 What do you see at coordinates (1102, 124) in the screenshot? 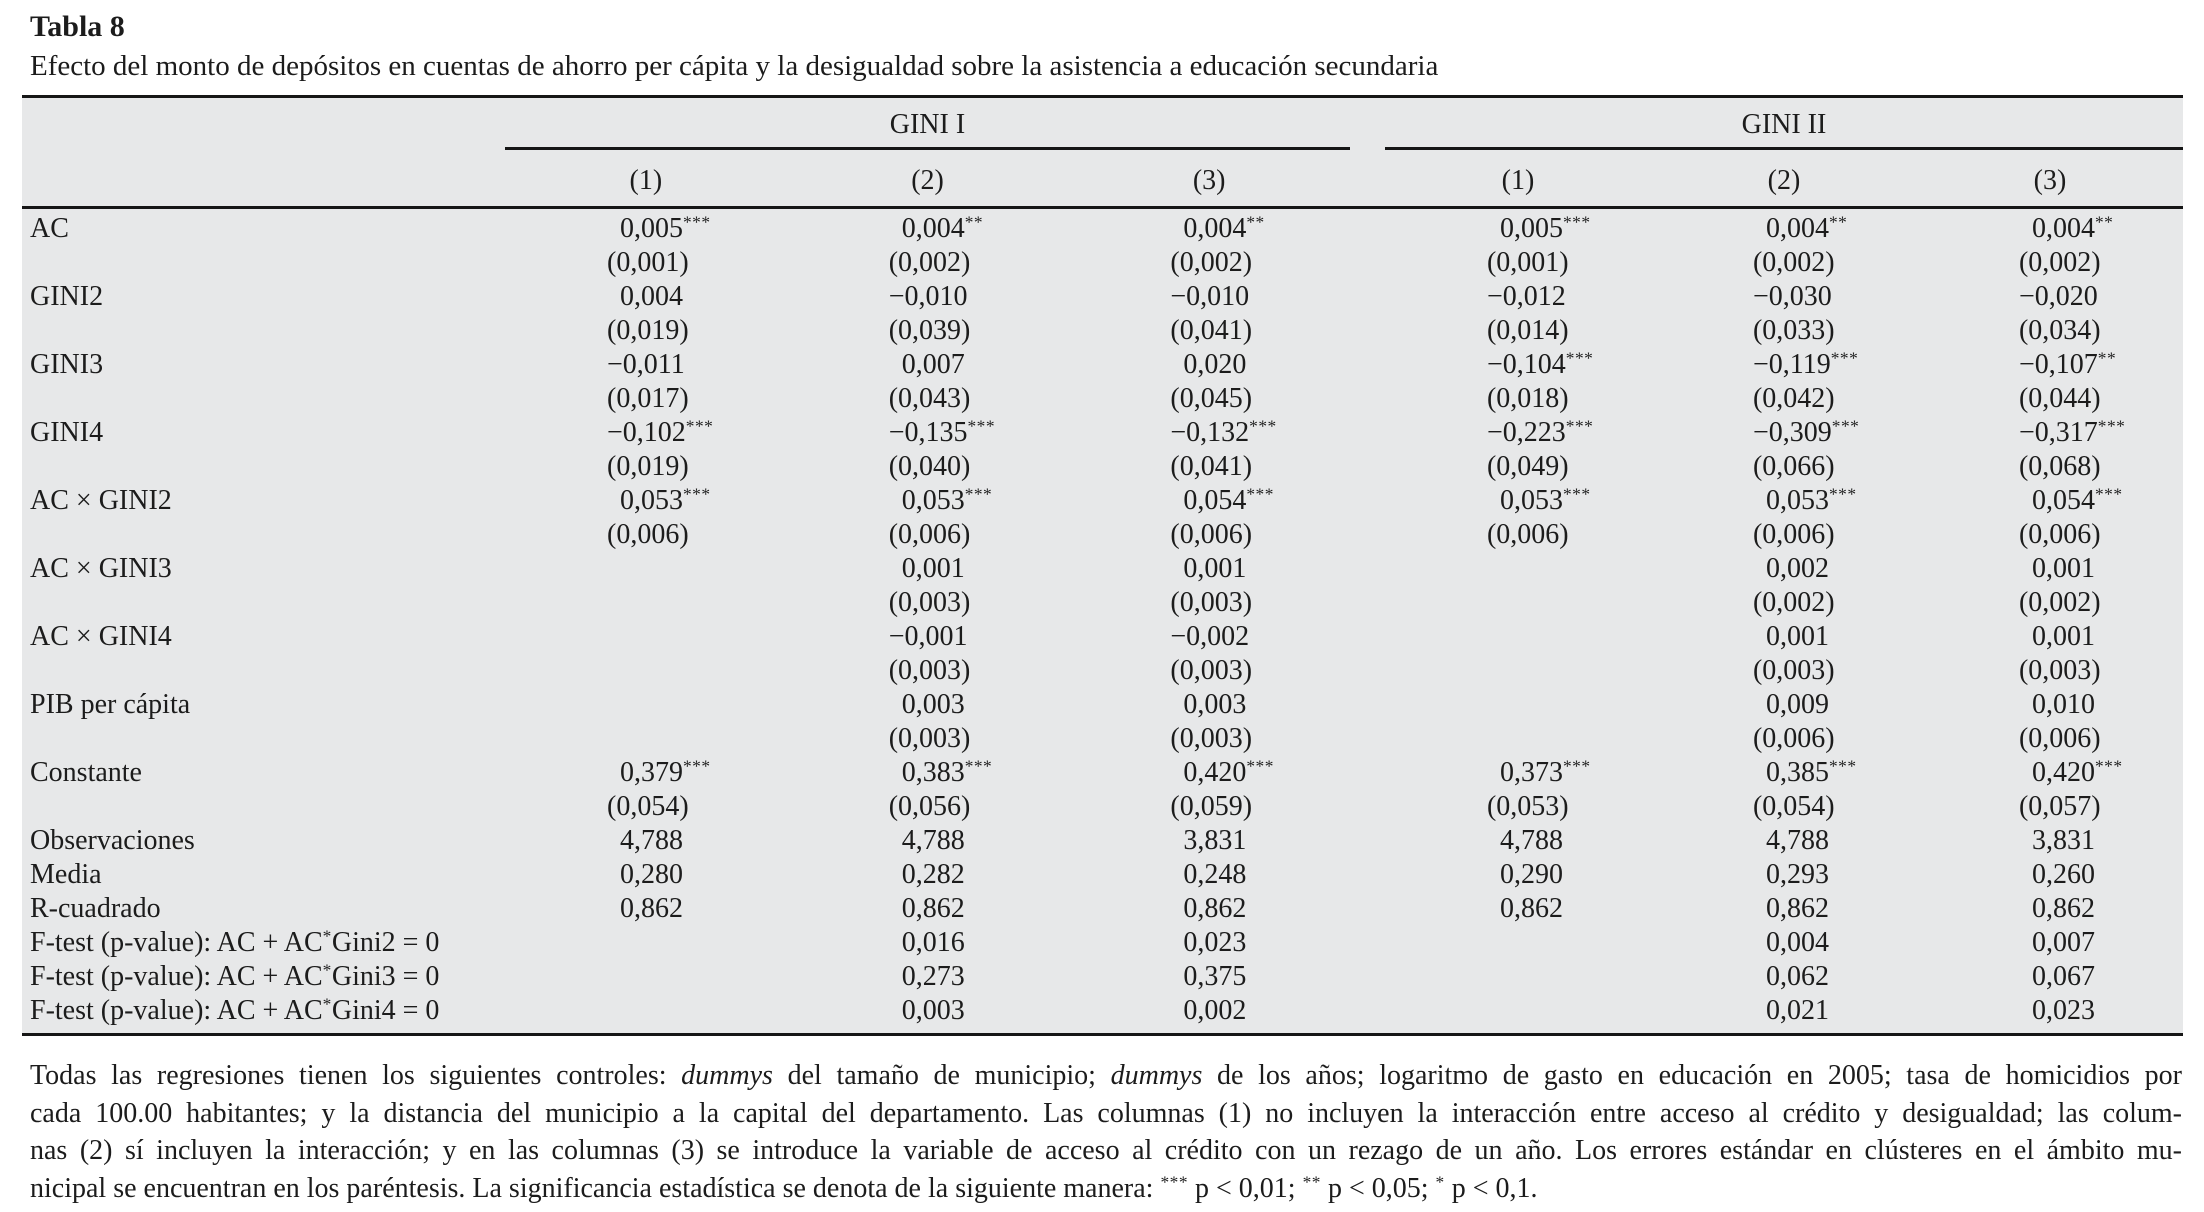
I see `column-group-header-row: GINI I GINI II` at bounding box center [1102, 124].